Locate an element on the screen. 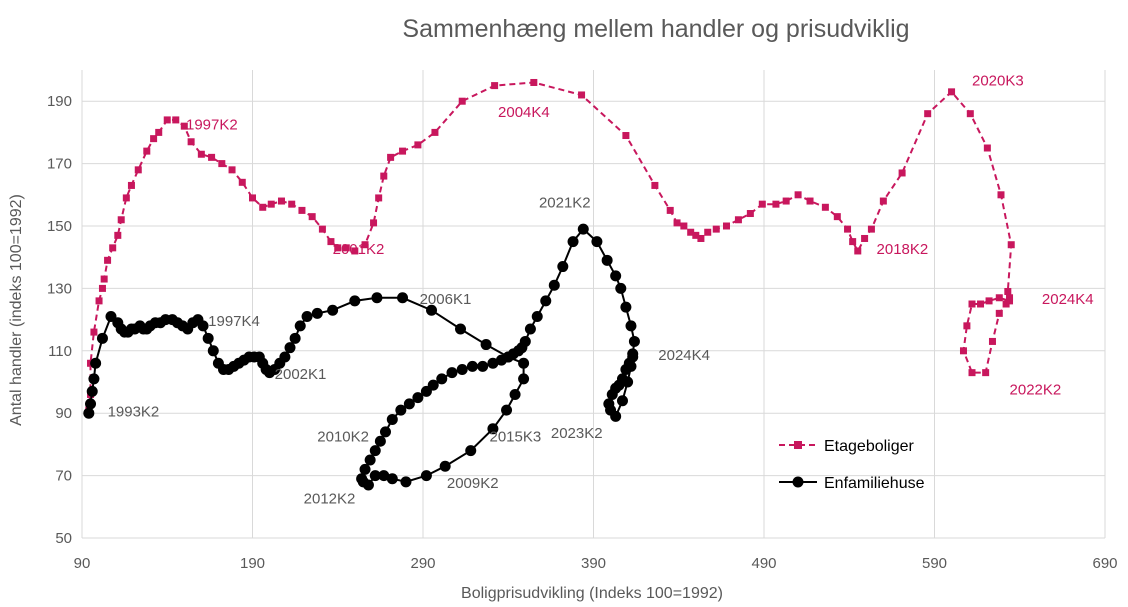 The image size is (1128, 607). annotation-label: 2010K2 is located at coordinates (343, 436).